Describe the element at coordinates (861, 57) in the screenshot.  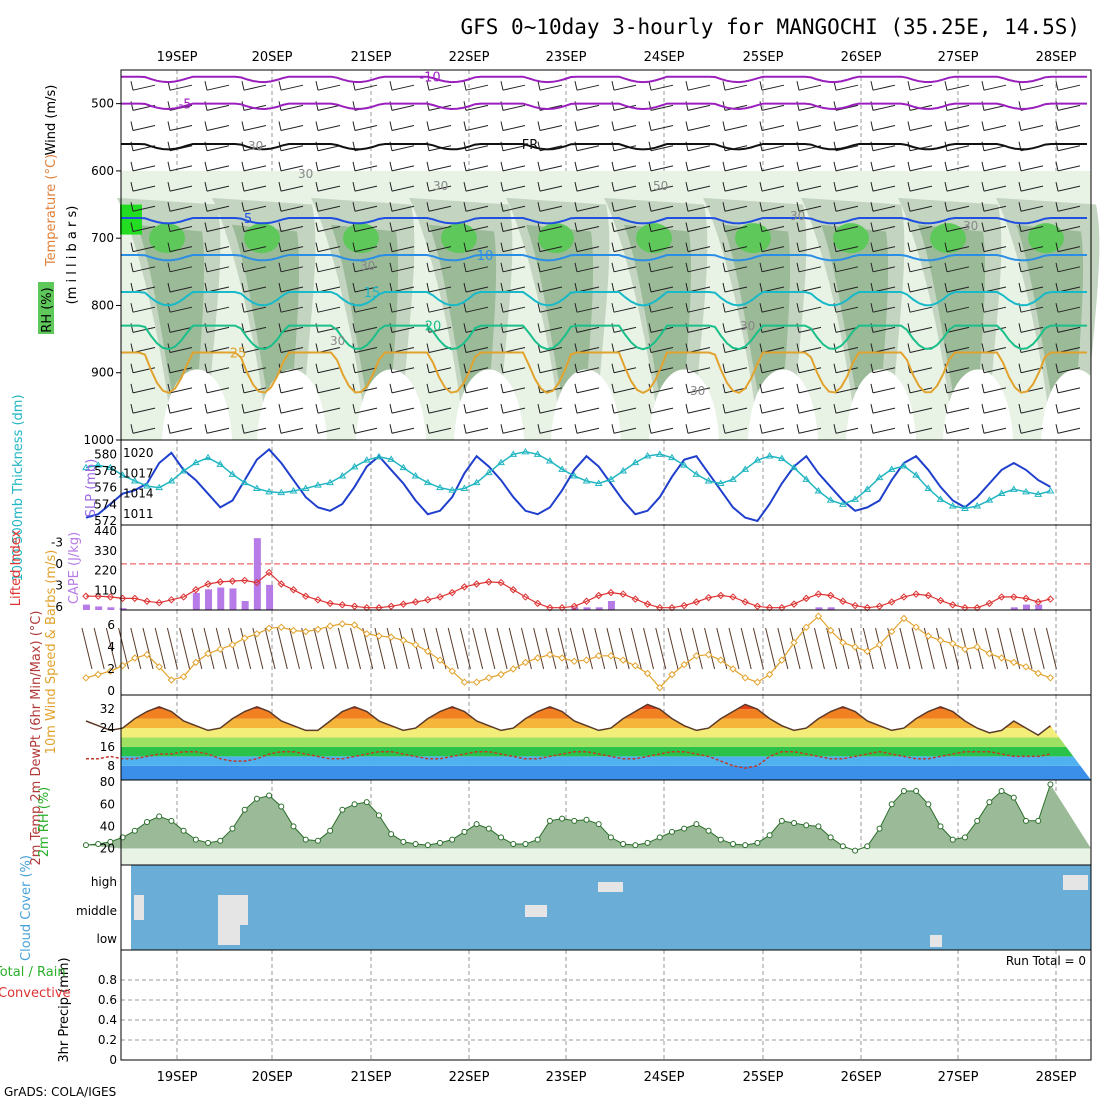
I see `date-label-top: 26SEP` at that location.